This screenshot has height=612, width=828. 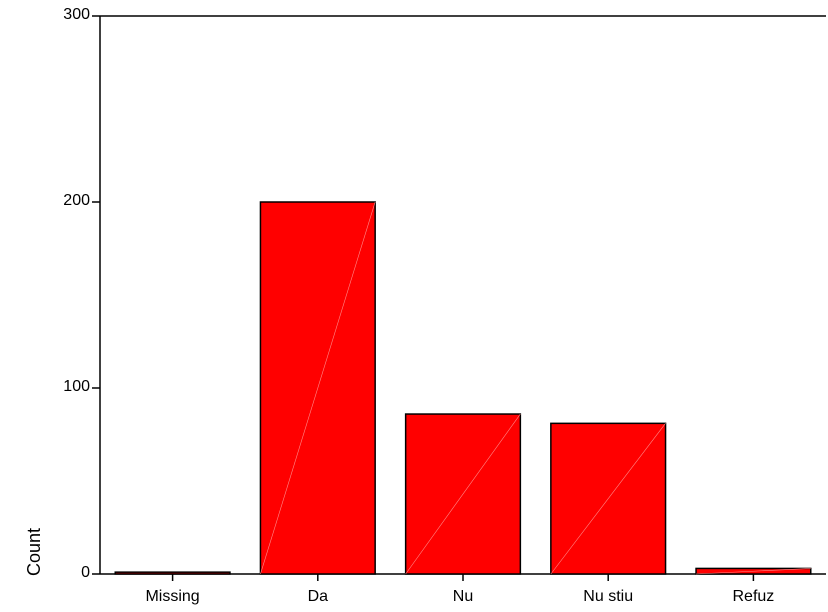 What do you see at coordinates (754, 596) in the screenshot?
I see `x-tick-label: Refuz` at bounding box center [754, 596].